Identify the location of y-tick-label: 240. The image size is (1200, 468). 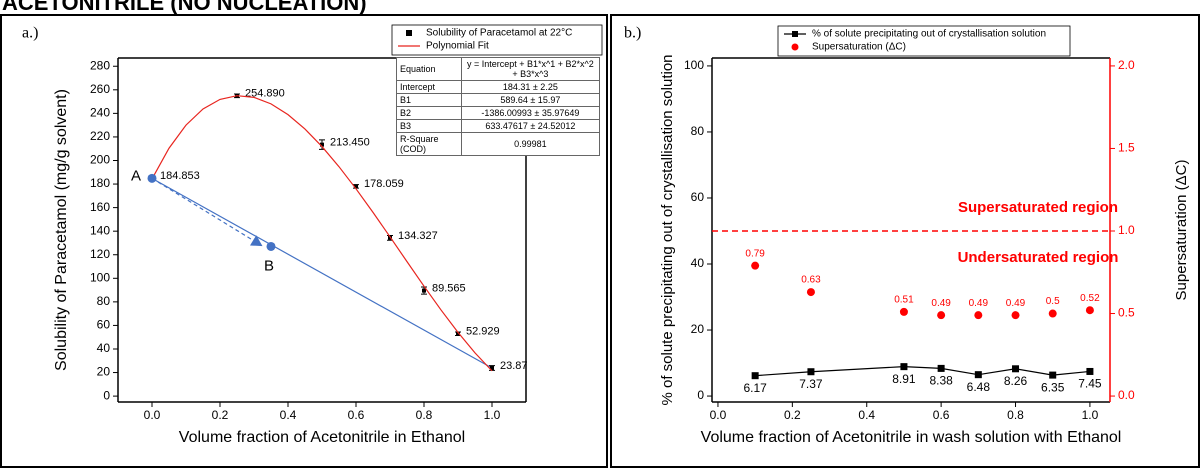
(100, 113).